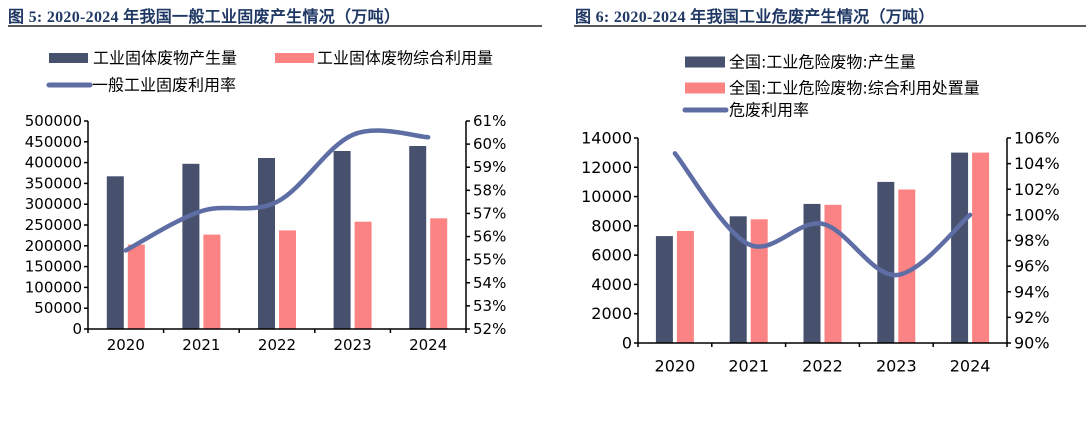 This screenshot has height=433, width=1088. I want to click on left-axis-label: 300000, so click(53, 204).